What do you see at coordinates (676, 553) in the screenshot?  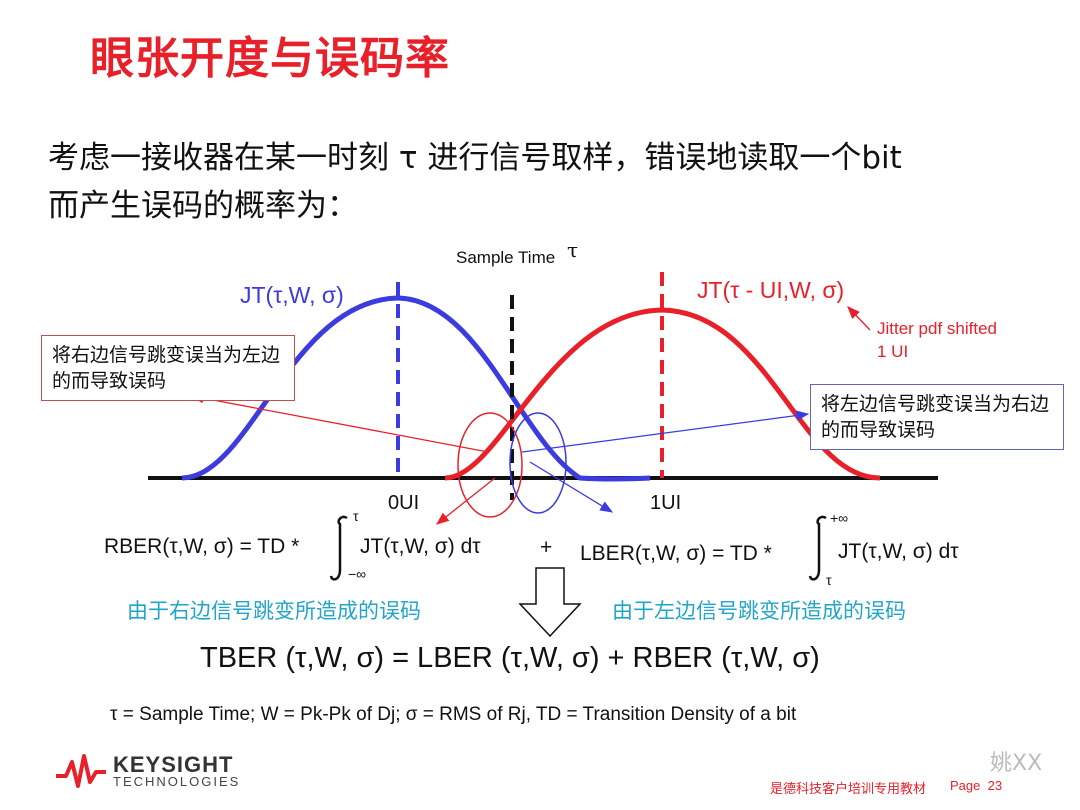 I see `lber-lhs: LBER(τ,W, σ) = TD *` at bounding box center [676, 553].